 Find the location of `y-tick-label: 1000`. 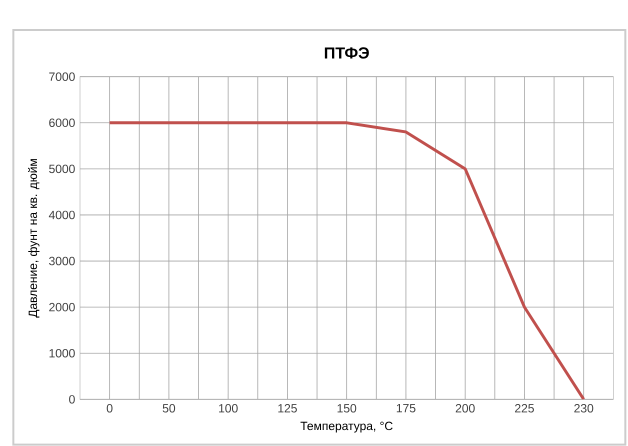

y-tick-label: 1000 is located at coordinates (62, 353).